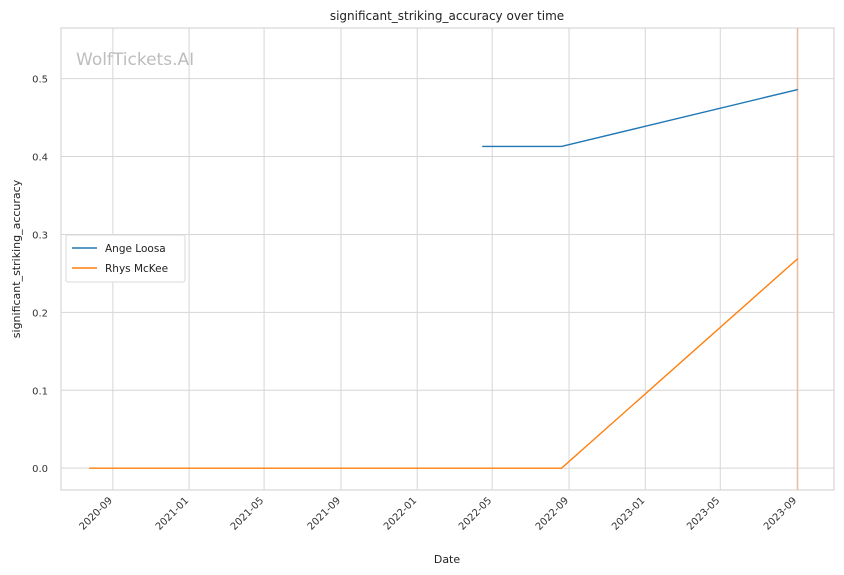 This screenshot has width=844, height=575. I want to click on x-tick-label: 2021-05, so click(247, 513).